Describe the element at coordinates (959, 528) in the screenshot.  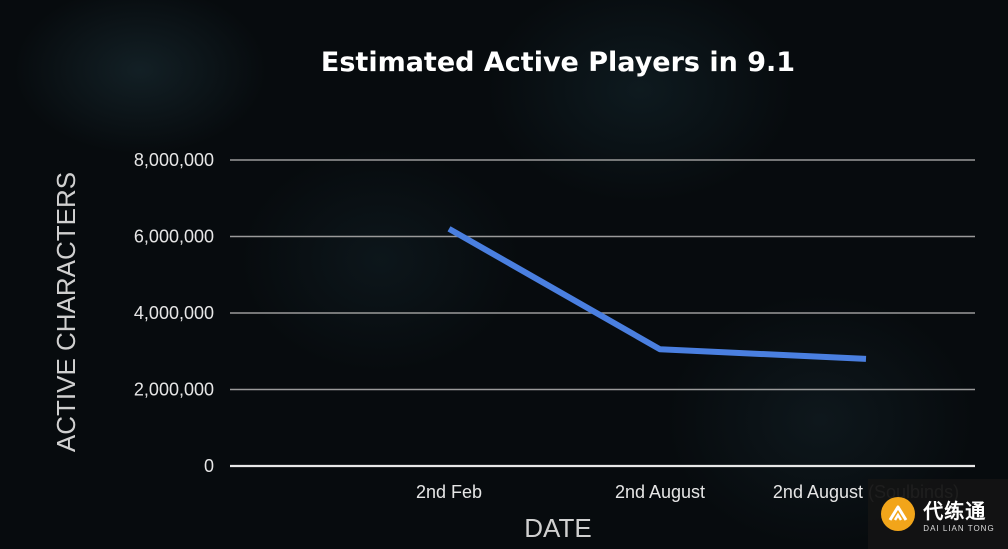
I see `watermark-brand-en: DAI LIAN TONG` at that location.